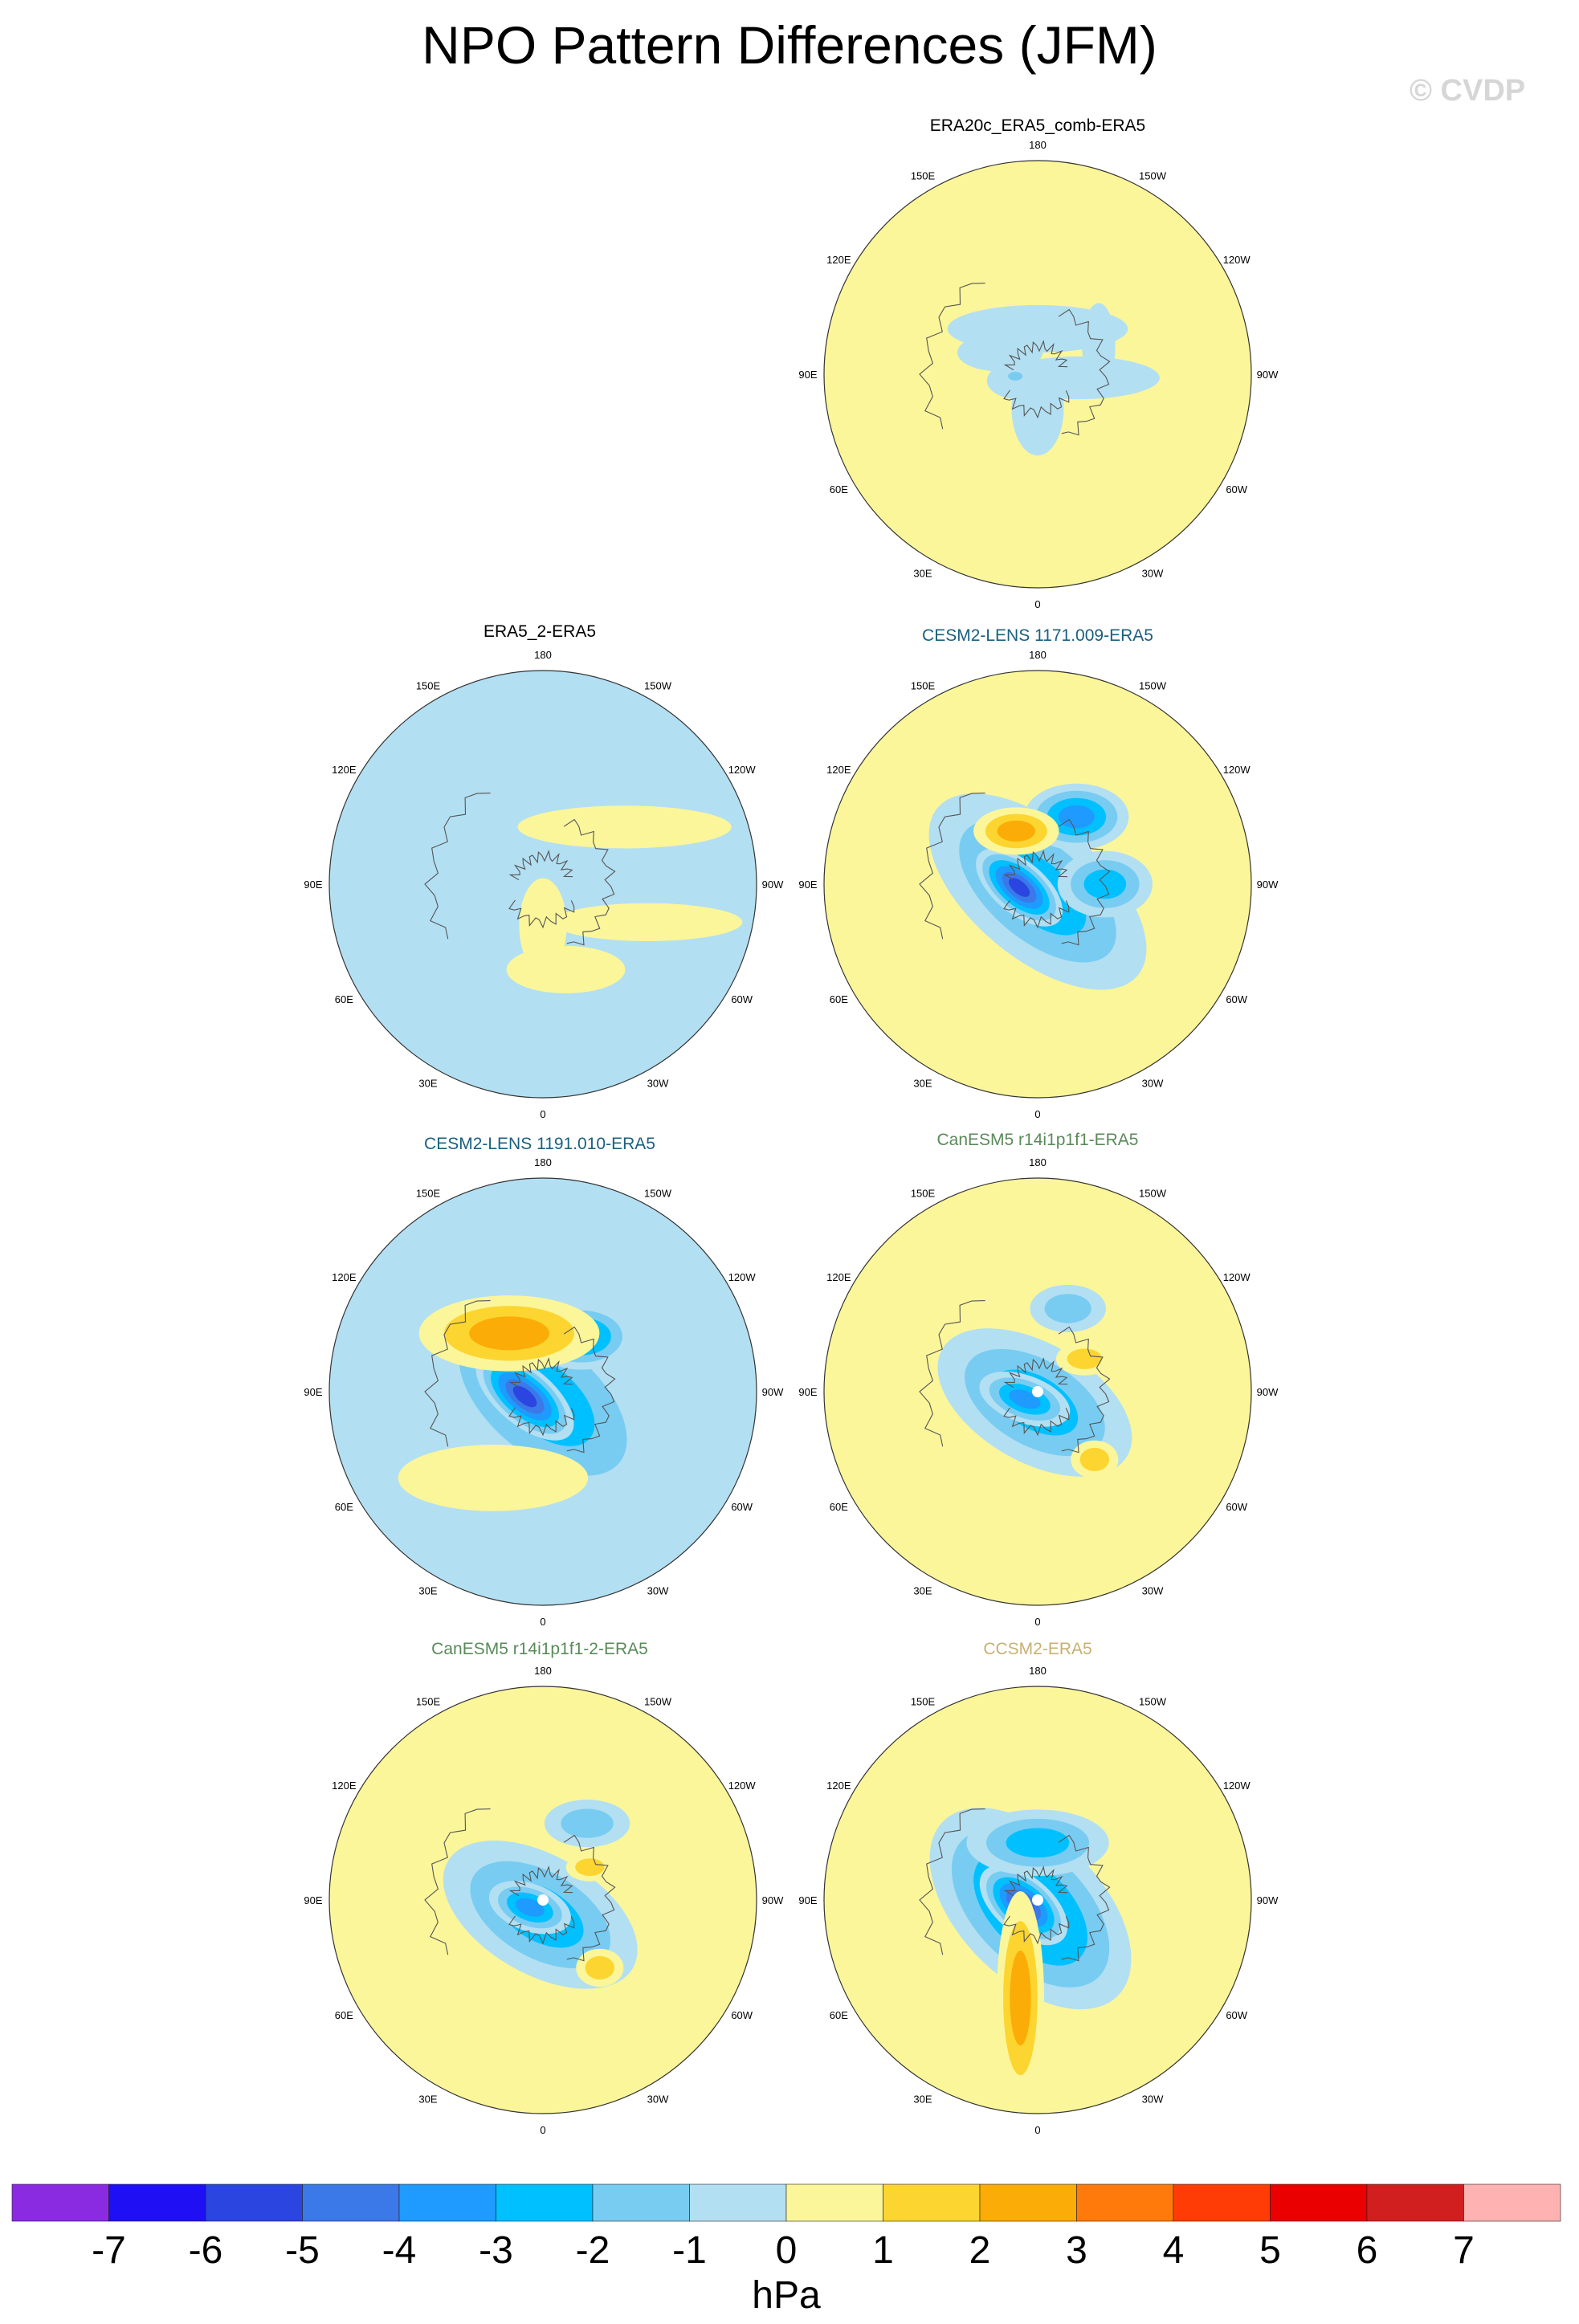 This screenshot has height=2324, width=1579. I want to click on map-panel-2: 180 150E 120E 90E 60E 30E 0 30W 60W 90W 120W 150W, so click(544, 885).